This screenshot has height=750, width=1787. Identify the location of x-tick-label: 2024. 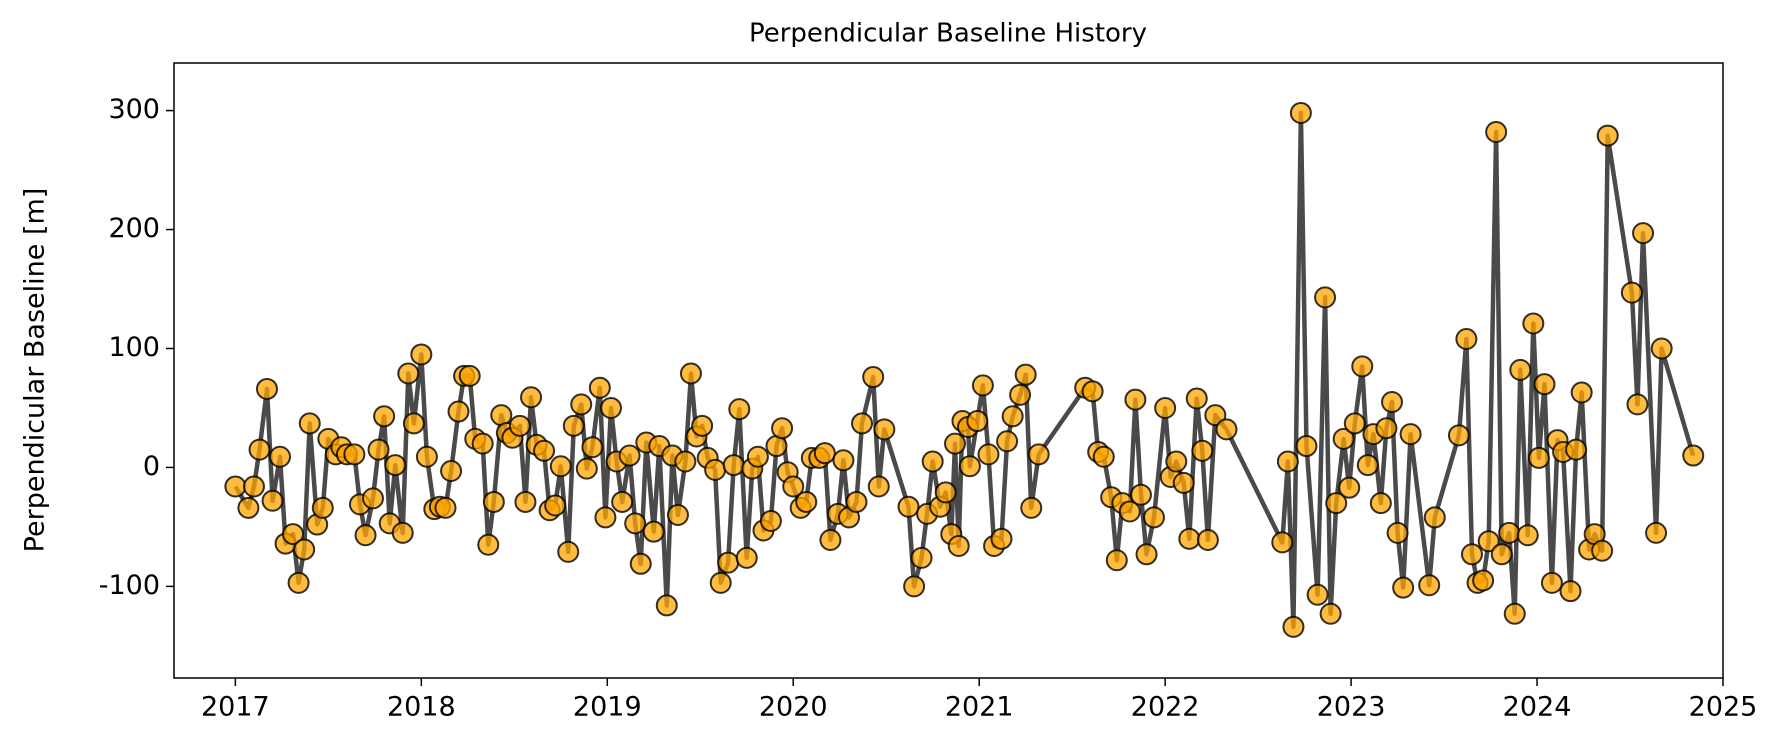
(1537, 707).